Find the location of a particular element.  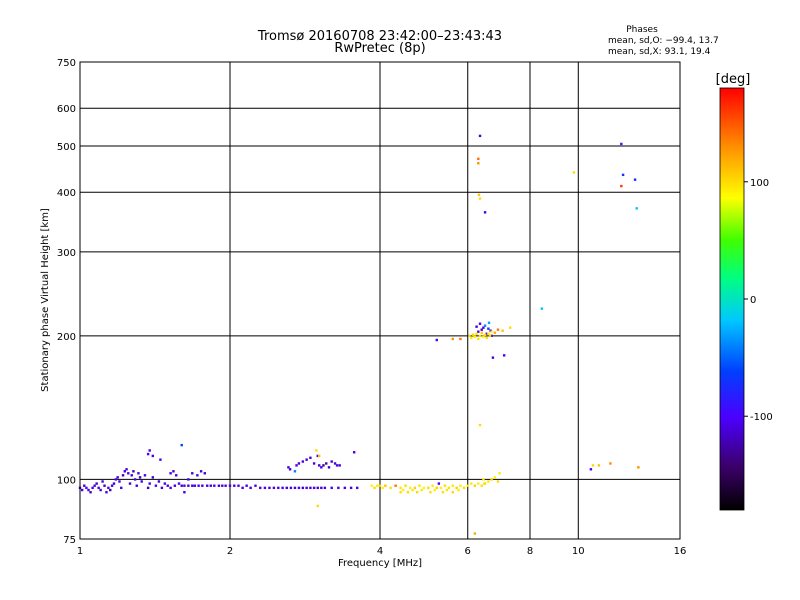

y-tick-label: 750 is located at coordinates (66, 63).